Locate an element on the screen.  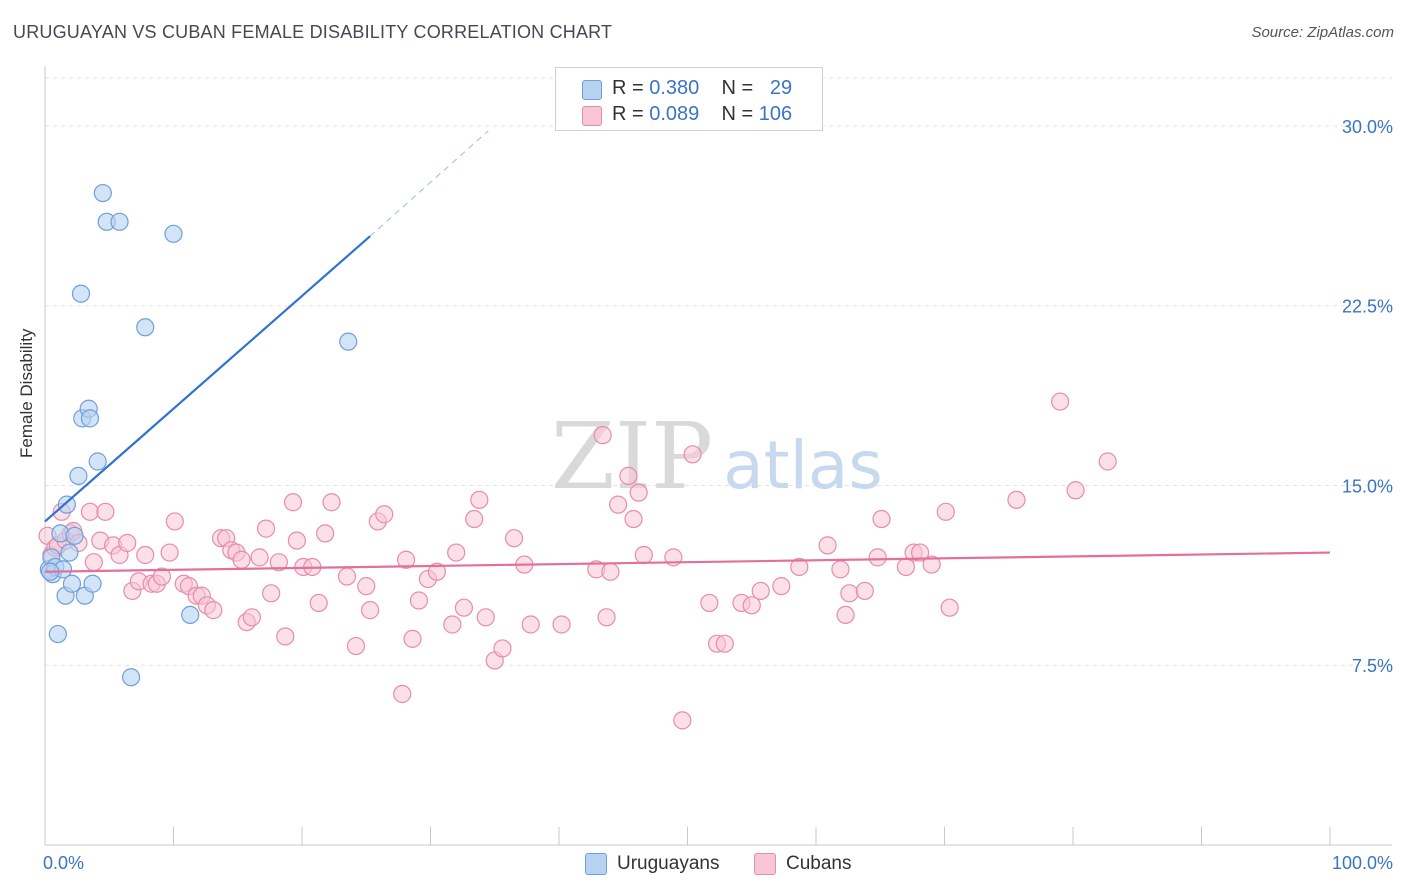
x-tick-label: 0.0% is located at coordinates (63, 863).